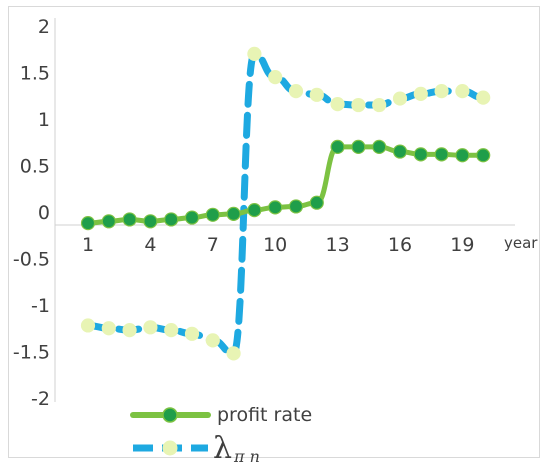 The image size is (550, 473). What do you see at coordinates (150, 245) in the screenshot?
I see `x-tick-label: 4` at bounding box center [150, 245].